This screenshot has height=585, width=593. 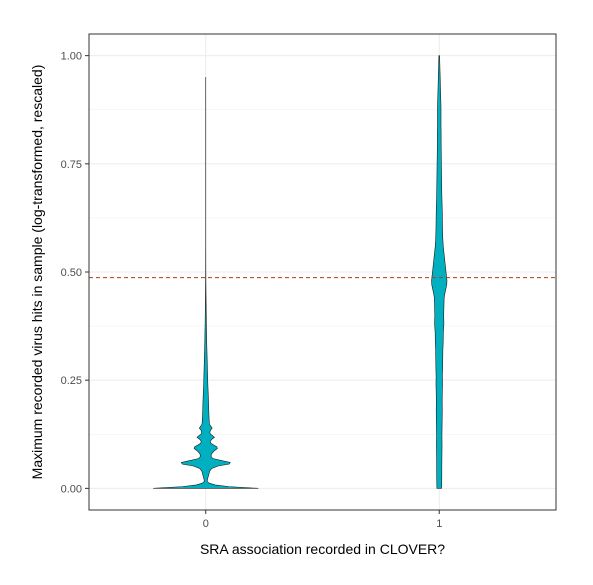 I want to click on x-tick-label: 1, so click(x=439, y=524).